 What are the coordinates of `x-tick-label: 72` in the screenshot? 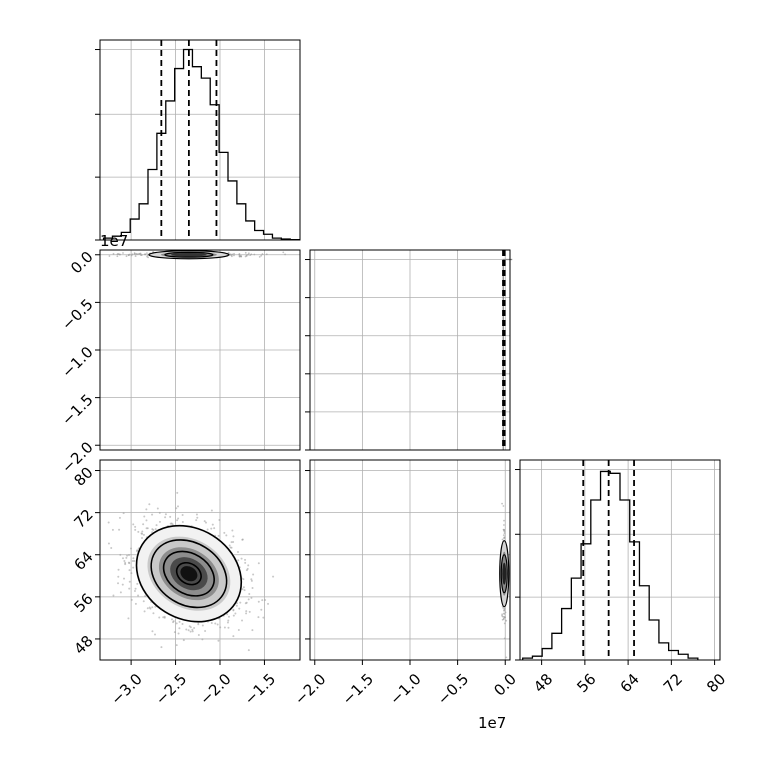 It's located at (673, 683).